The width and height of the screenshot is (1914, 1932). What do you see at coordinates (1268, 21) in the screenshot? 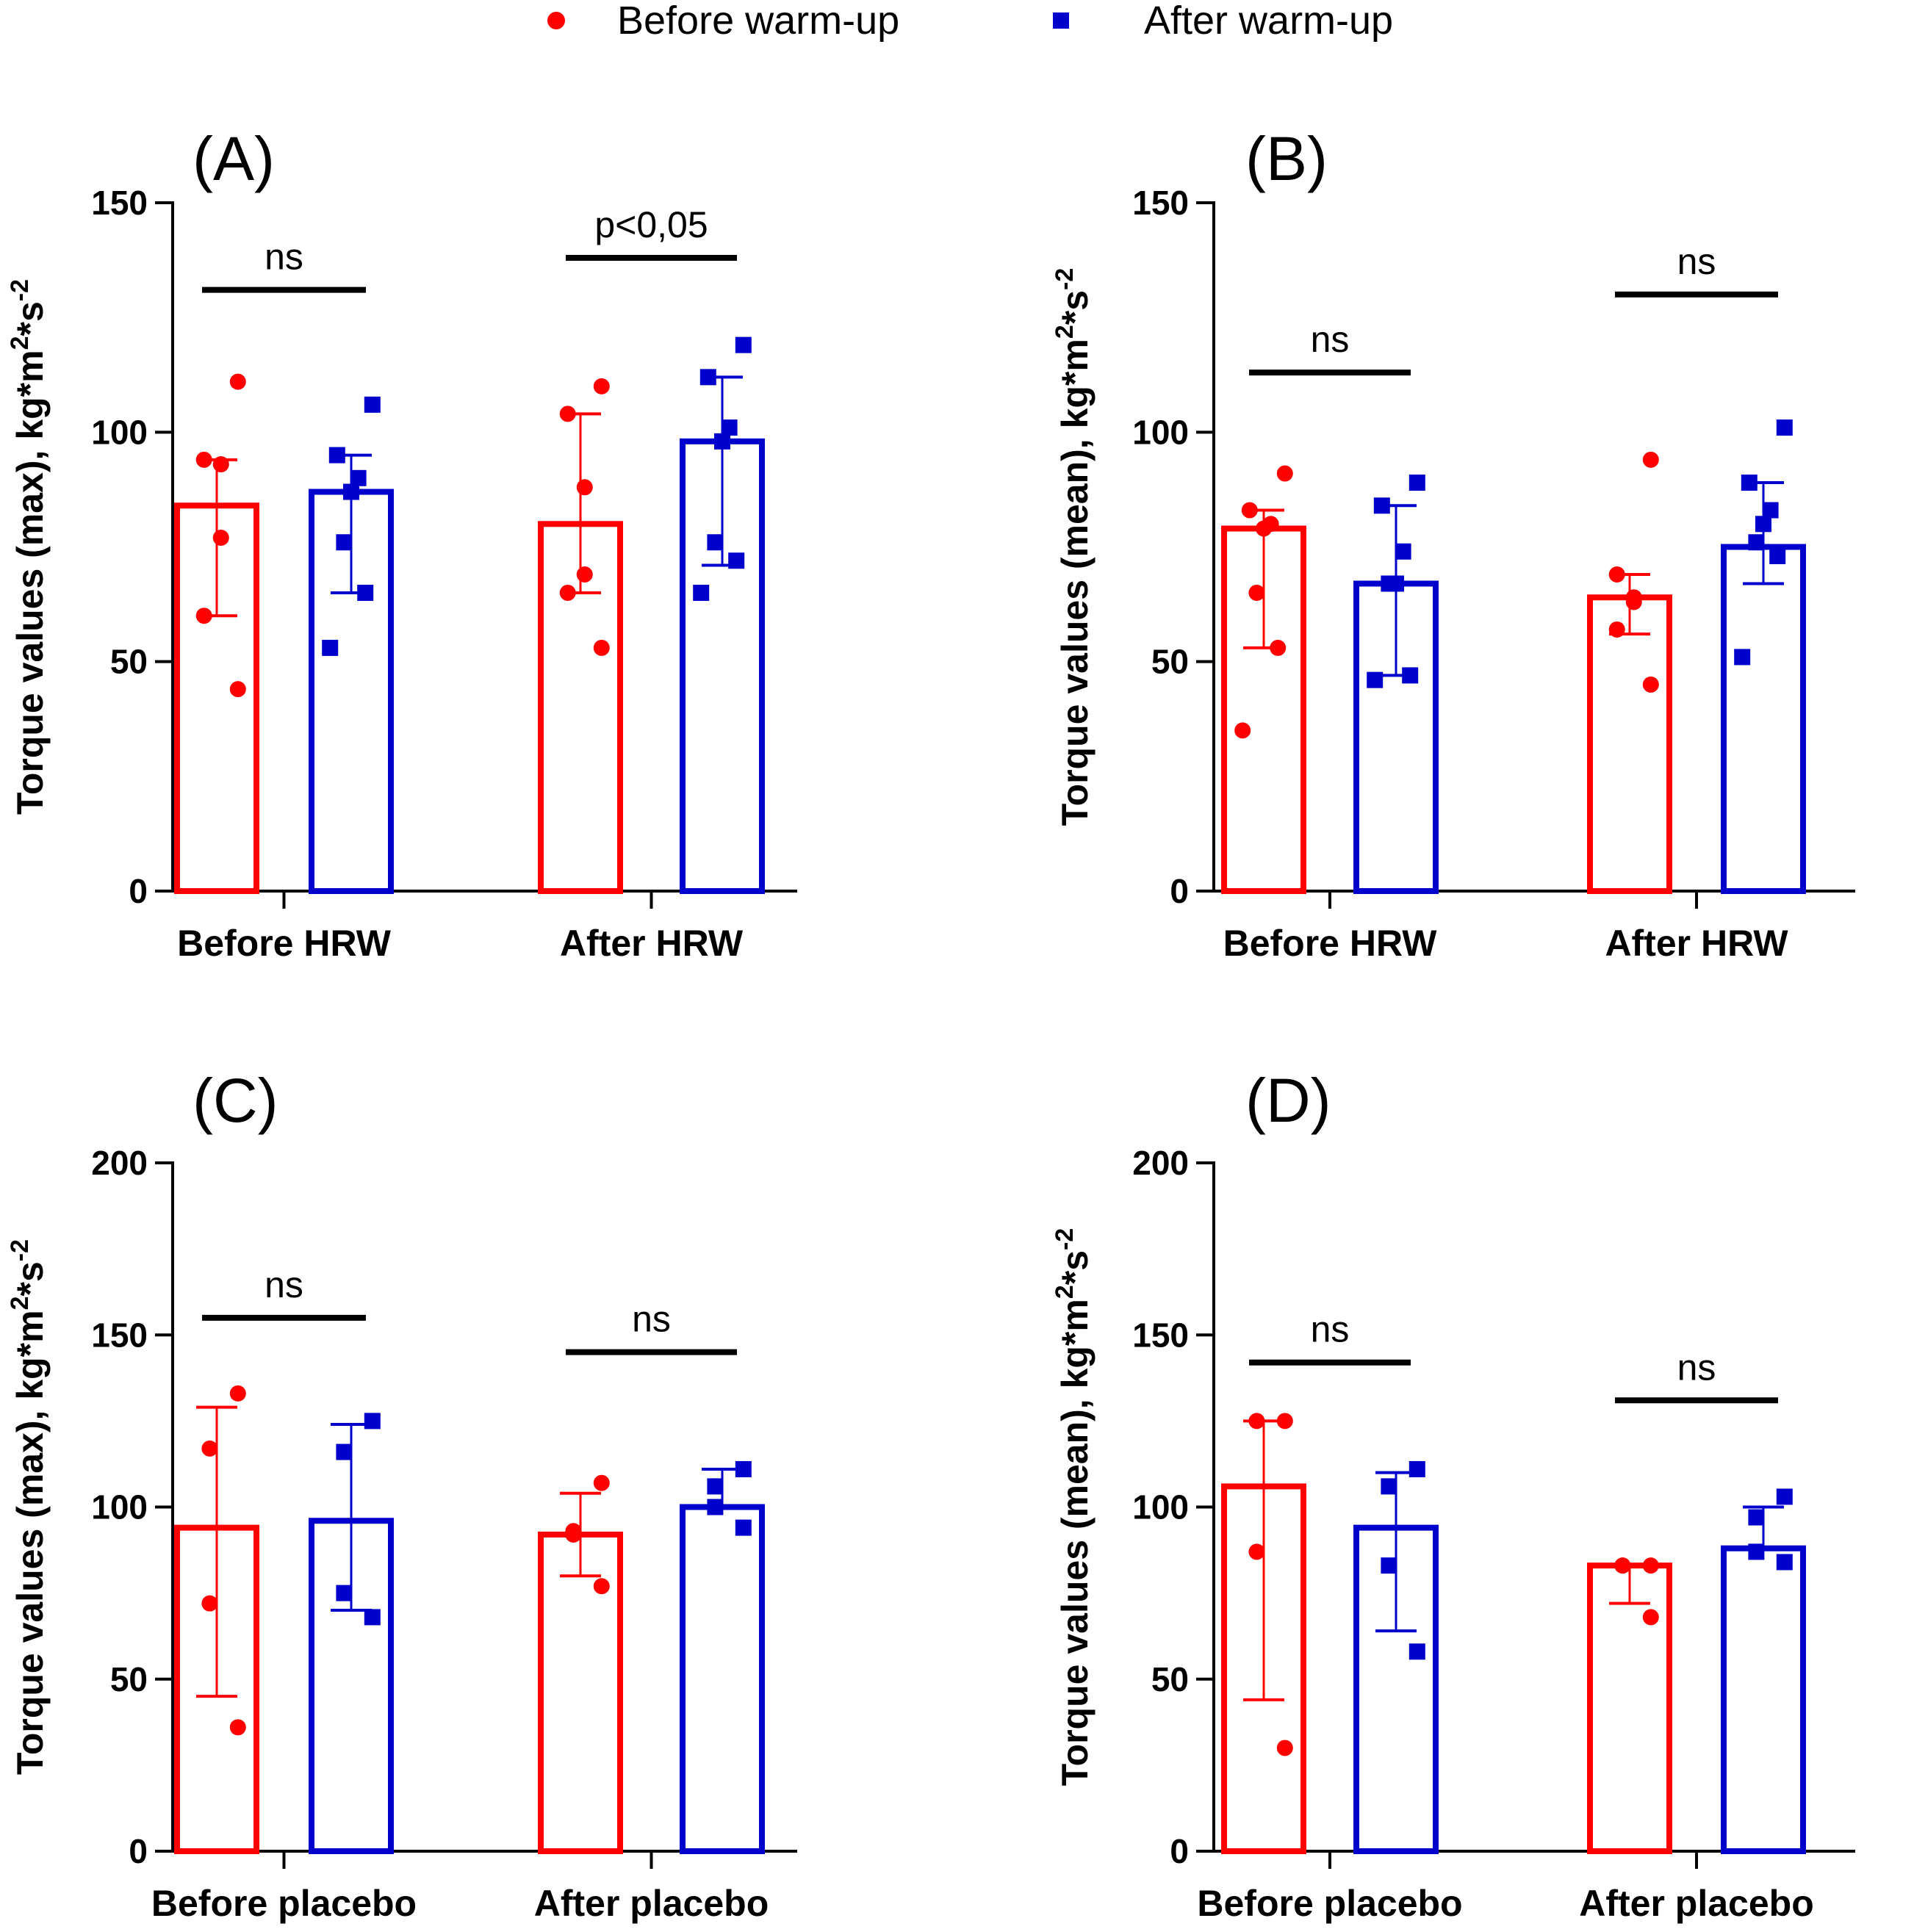
I see `legend-after-label: After warm-up` at bounding box center [1268, 21].